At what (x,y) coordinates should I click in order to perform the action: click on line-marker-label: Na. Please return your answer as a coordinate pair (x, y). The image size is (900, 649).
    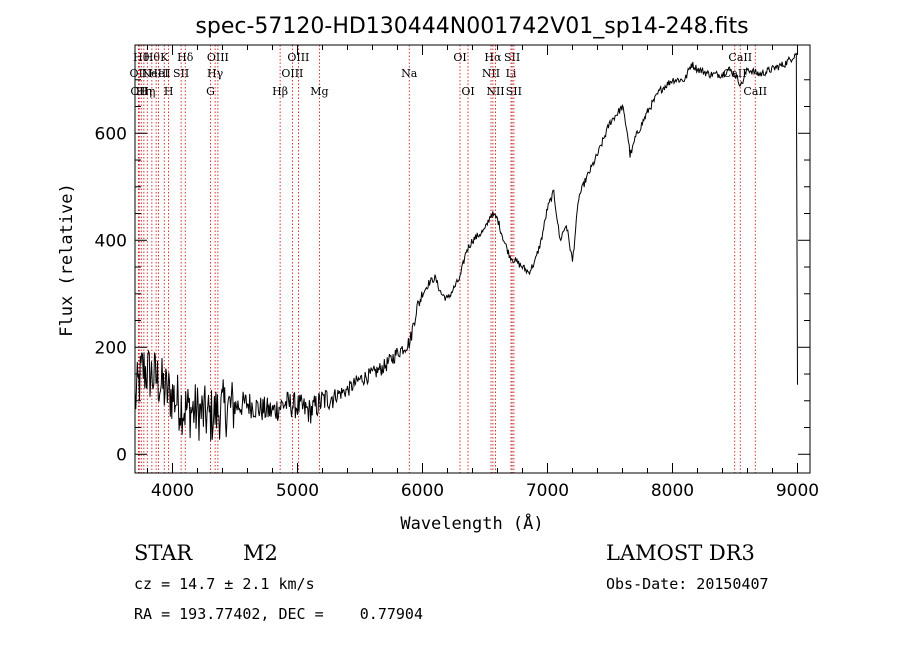
    Looking at the image, I should click on (409, 73).